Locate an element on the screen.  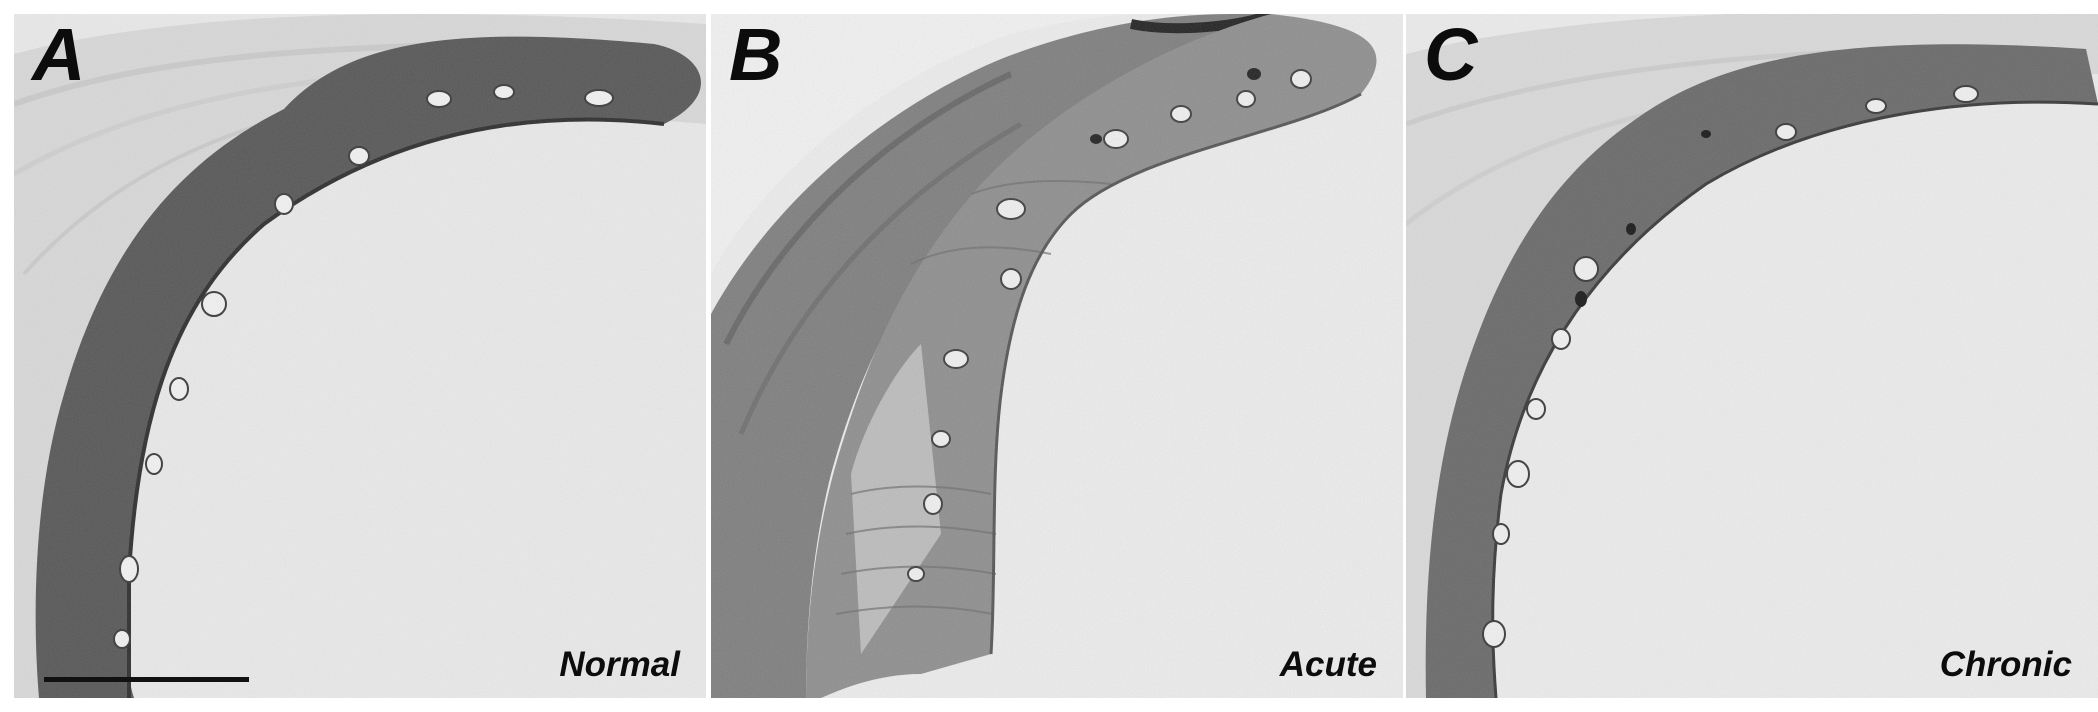
panel-letter: C is located at coordinates (1451, 55).